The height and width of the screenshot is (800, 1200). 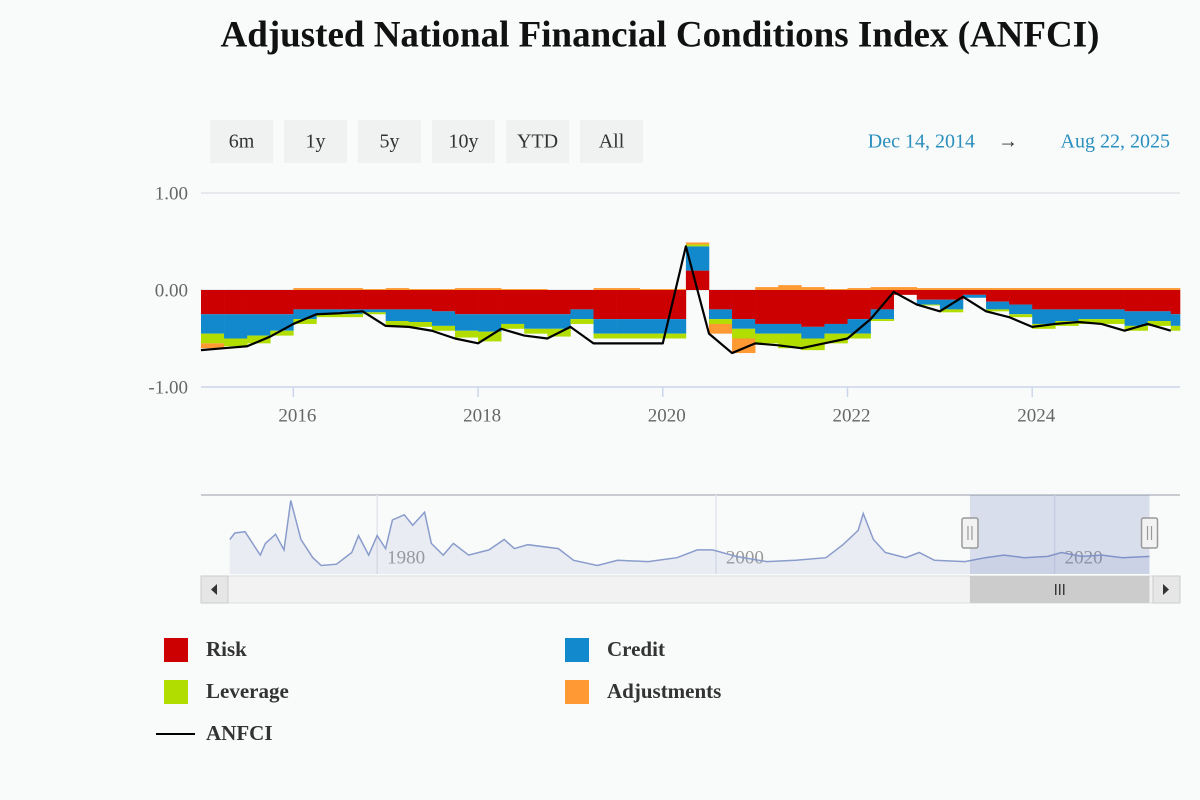 What do you see at coordinates (247, 691) in the screenshot?
I see `legend-label: Leverage` at bounding box center [247, 691].